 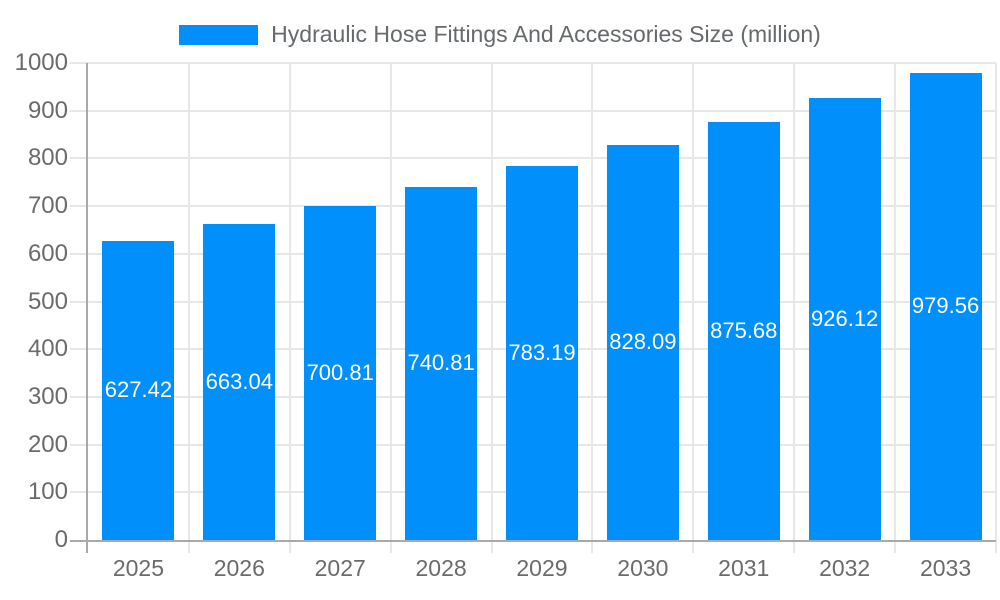 I want to click on bar-value-label: 700.81, so click(x=340, y=372).